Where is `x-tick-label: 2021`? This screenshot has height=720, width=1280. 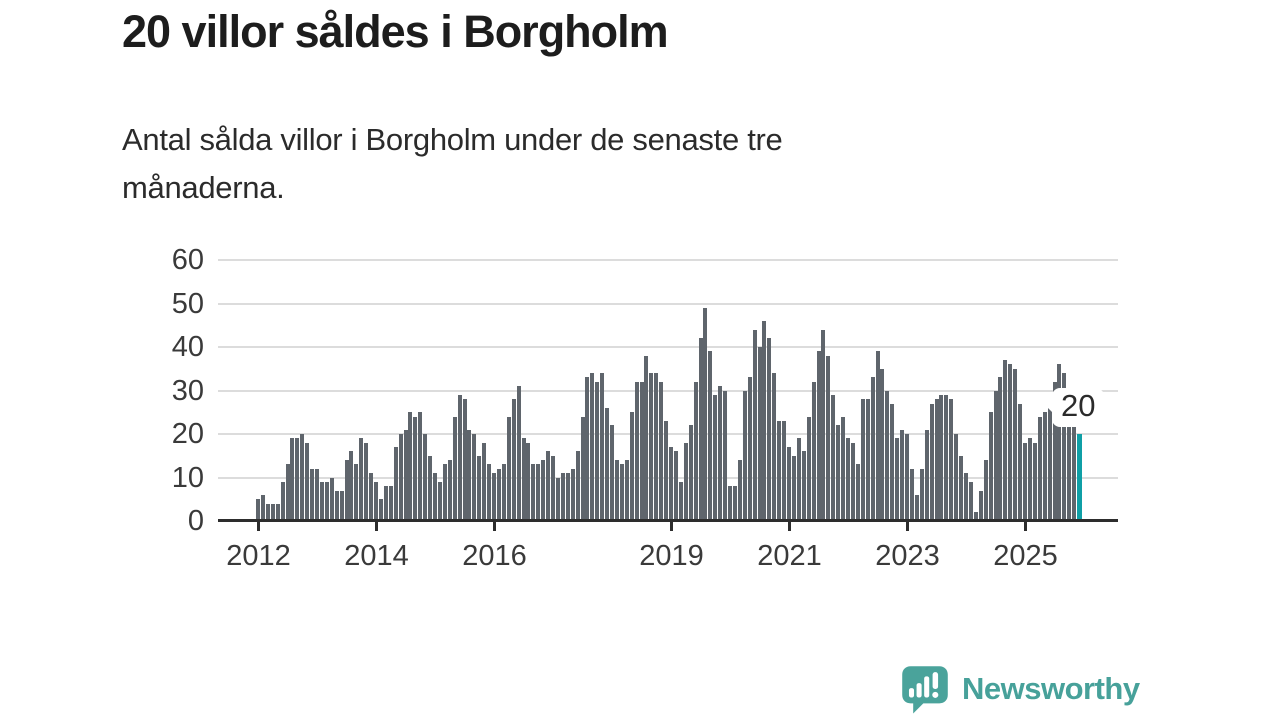 x-tick-label: 2021 is located at coordinates (789, 556).